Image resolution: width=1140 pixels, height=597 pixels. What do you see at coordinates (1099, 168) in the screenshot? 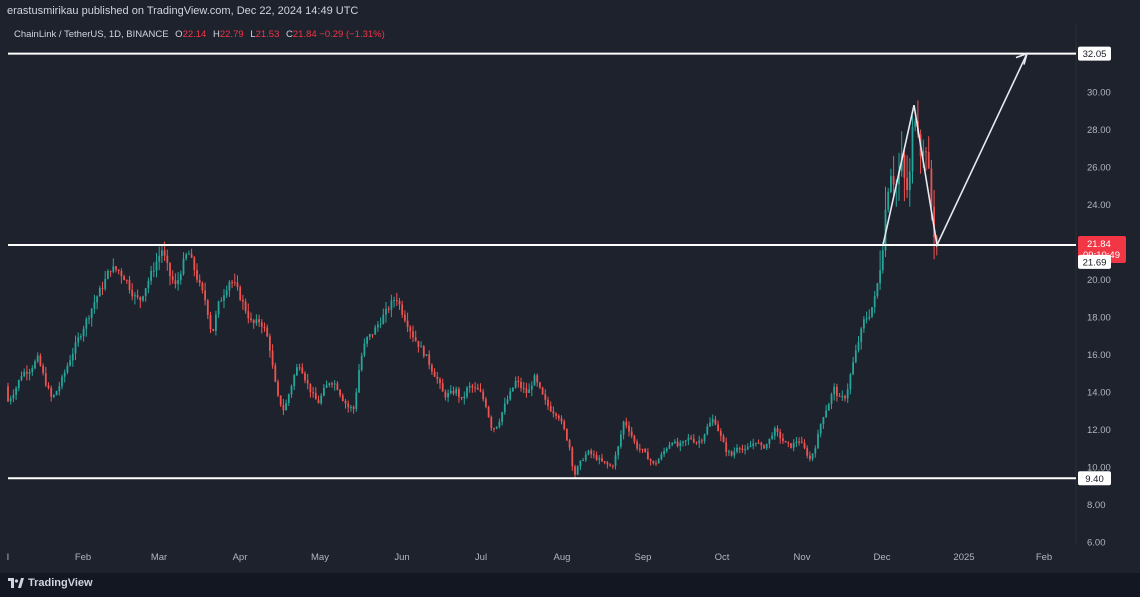
I see `y-tick-label: 26.00` at bounding box center [1099, 168].